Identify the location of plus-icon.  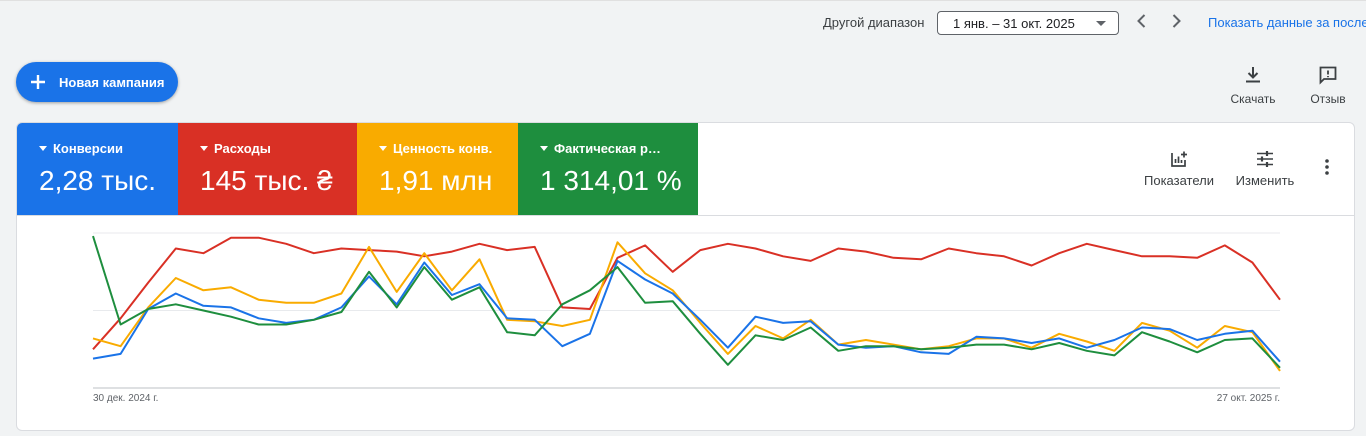
(38, 82).